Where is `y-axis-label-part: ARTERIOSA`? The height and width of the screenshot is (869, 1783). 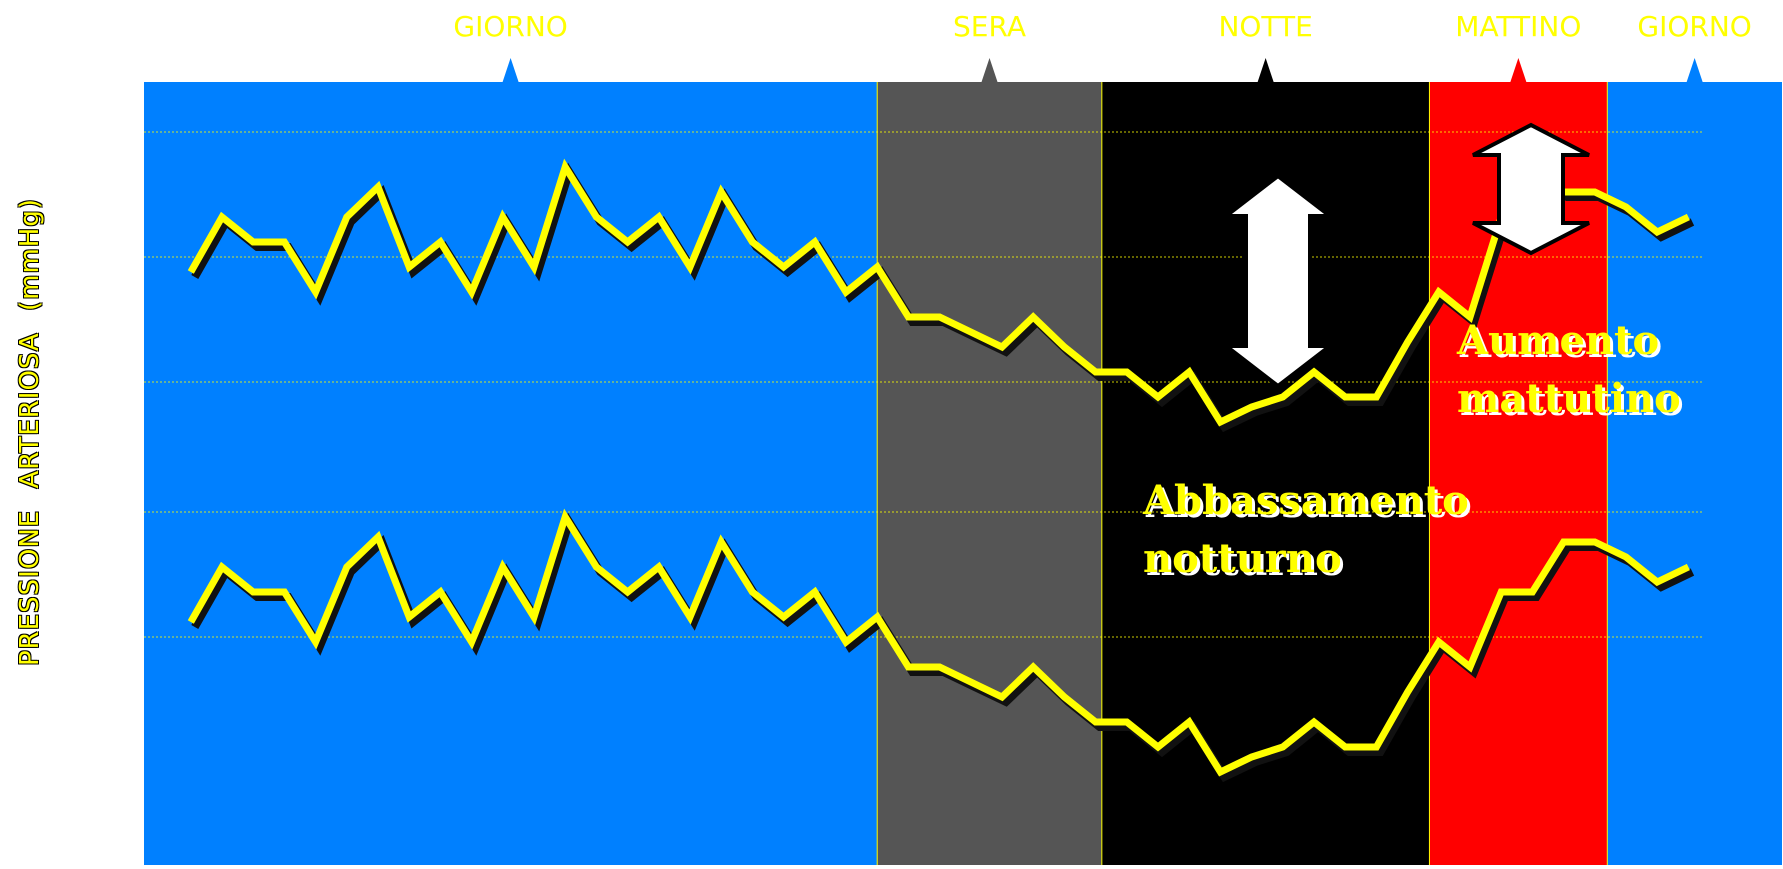
y-axis-label-part: ARTERIOSA is located at coordinates (30, 410).